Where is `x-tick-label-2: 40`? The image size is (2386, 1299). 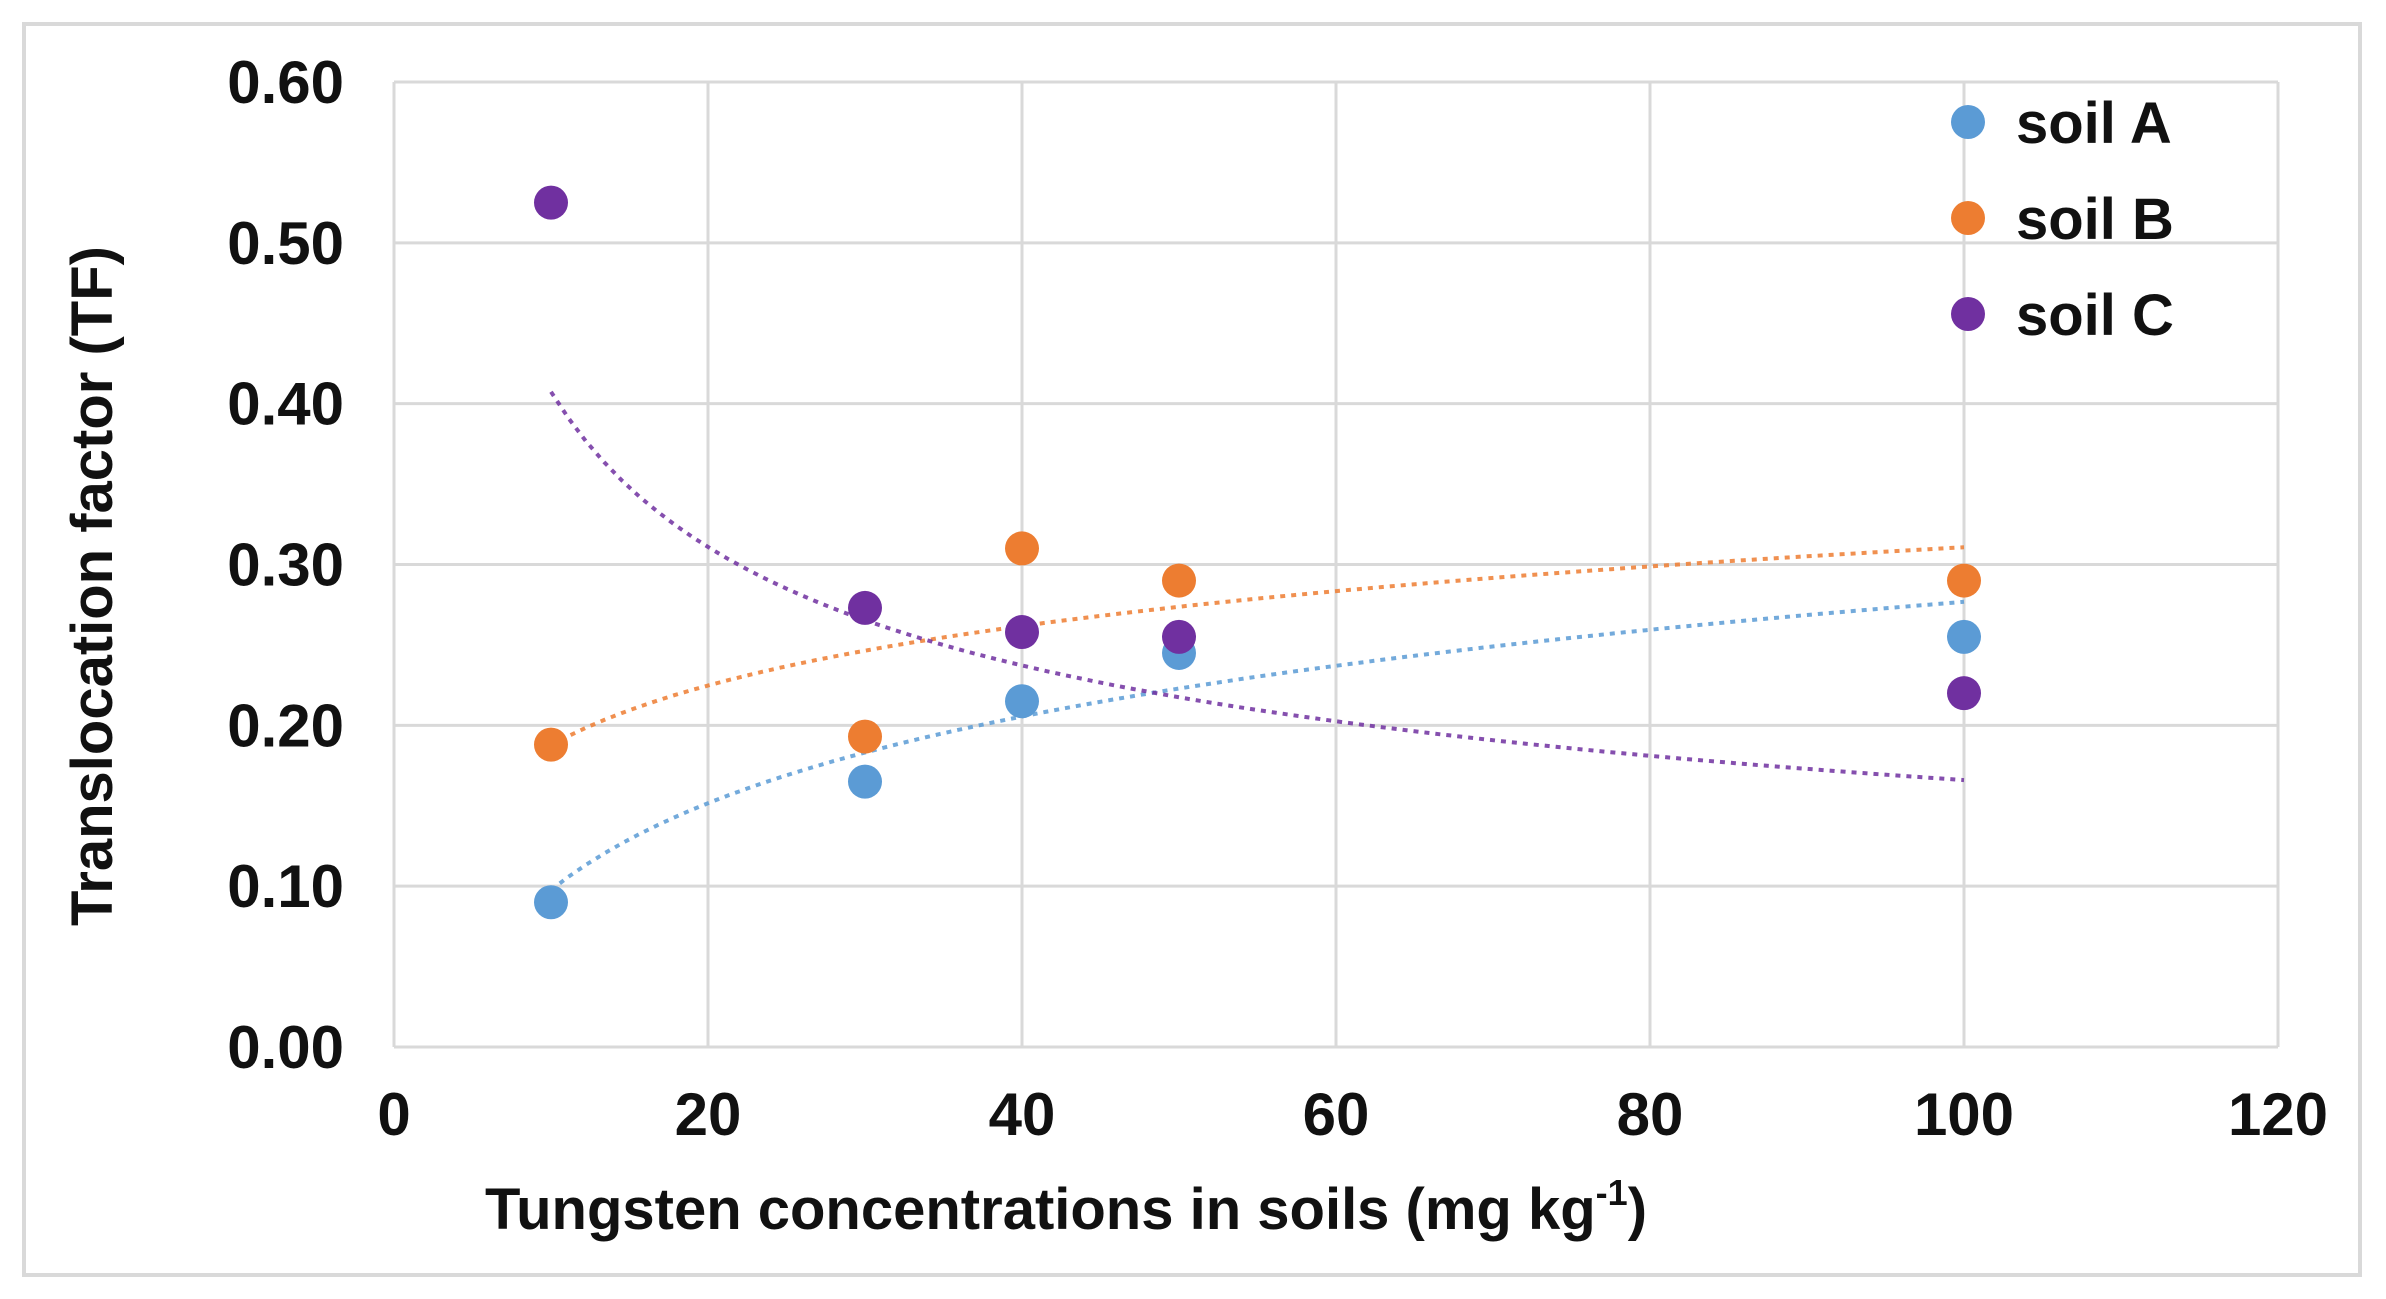 x-tick-label-2: 40 is located at coordinates (1022, 1114).